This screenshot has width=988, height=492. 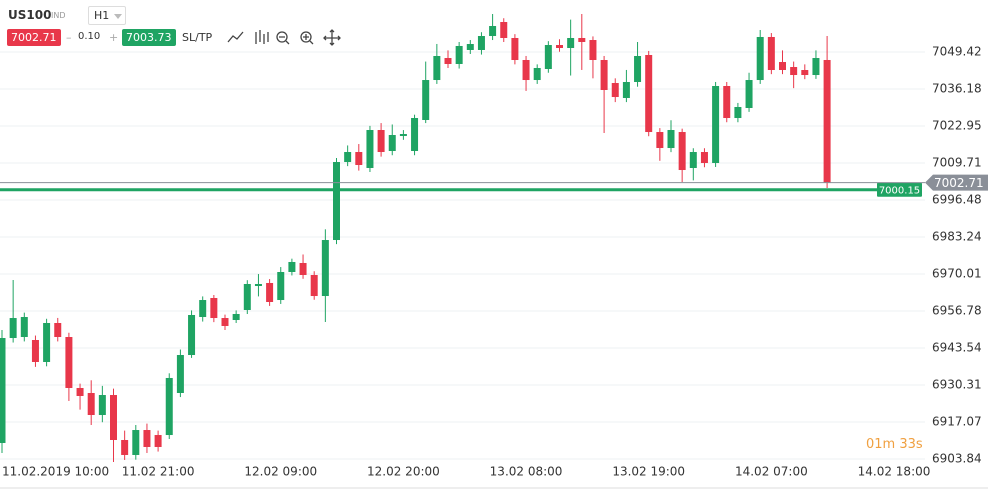 I want to click on candle-icon, so click(x=262, y=37).